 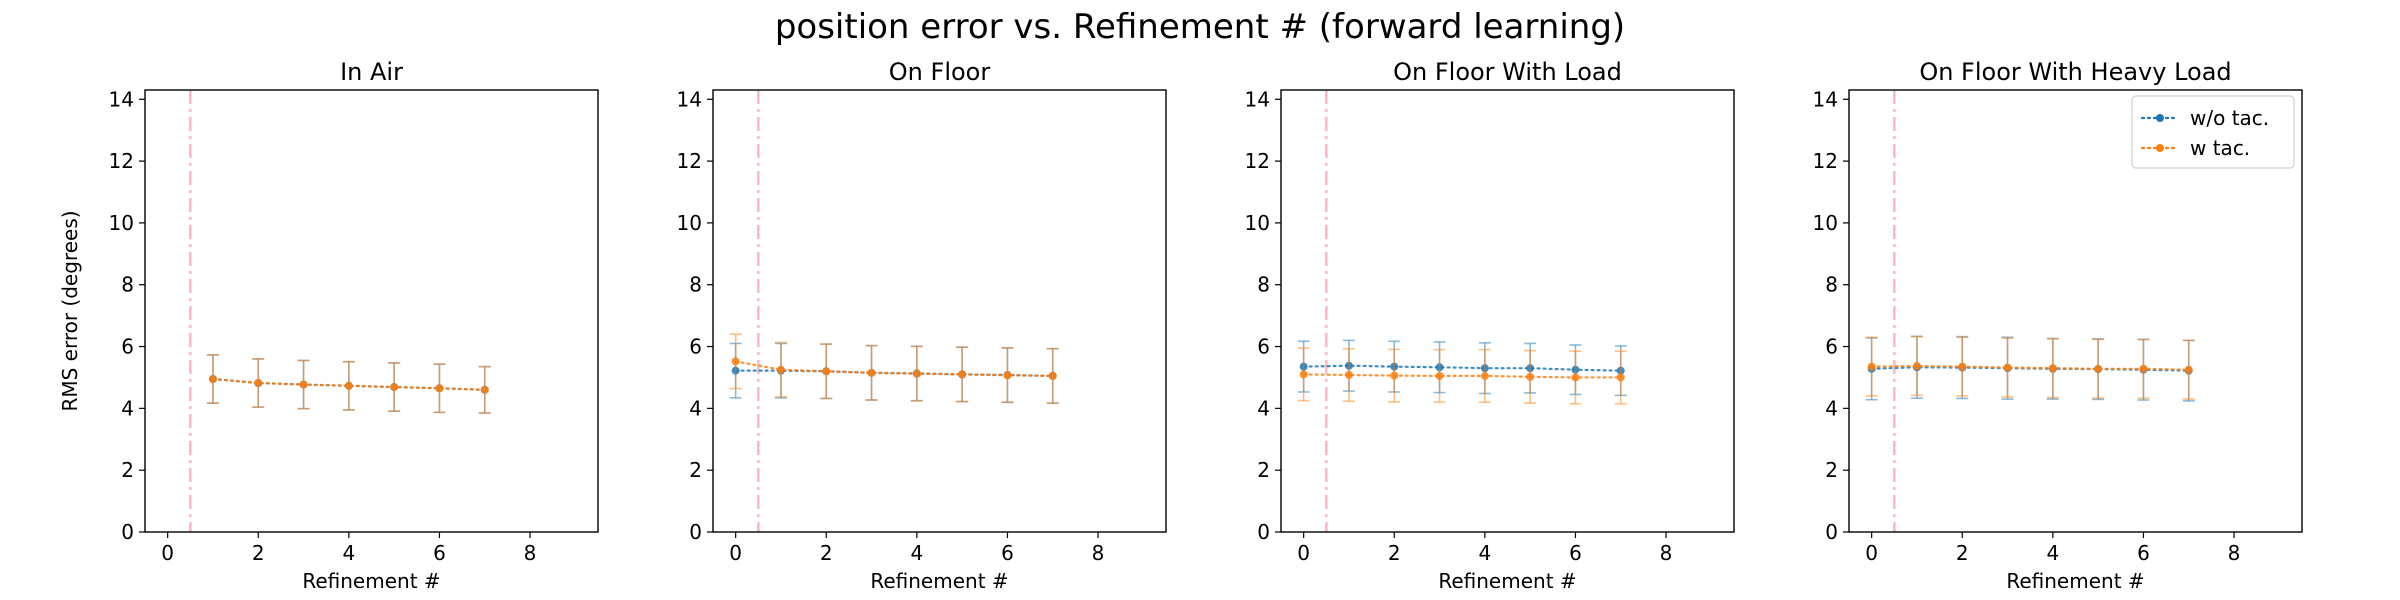 I want to click on legend-box, so click(x=2213, y=132).